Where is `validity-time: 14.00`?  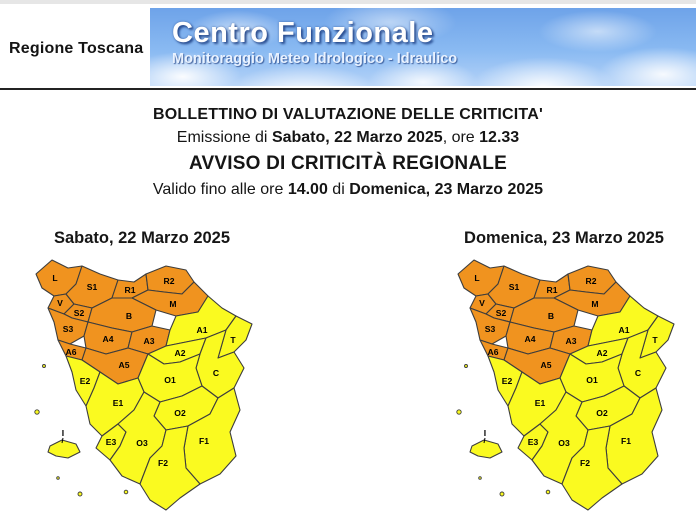 validity-time: 14.00 is located at coordinates (307, 189).